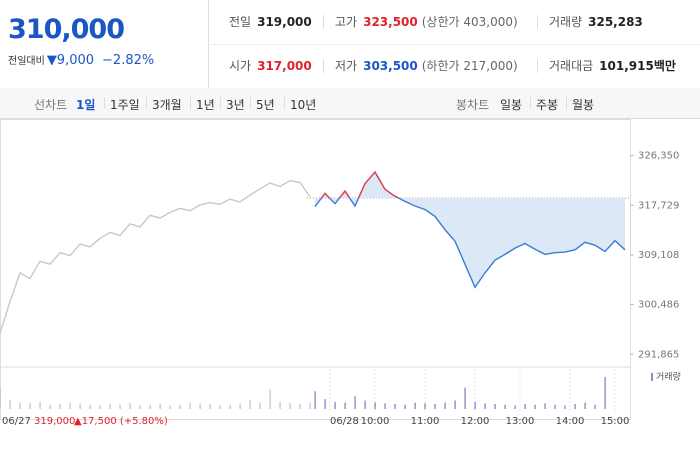 This screenshot has width=700, height=450. Describe the element at coordinates (284, 22) in the screenshot. I see `quote-value: 319,000` at that location.